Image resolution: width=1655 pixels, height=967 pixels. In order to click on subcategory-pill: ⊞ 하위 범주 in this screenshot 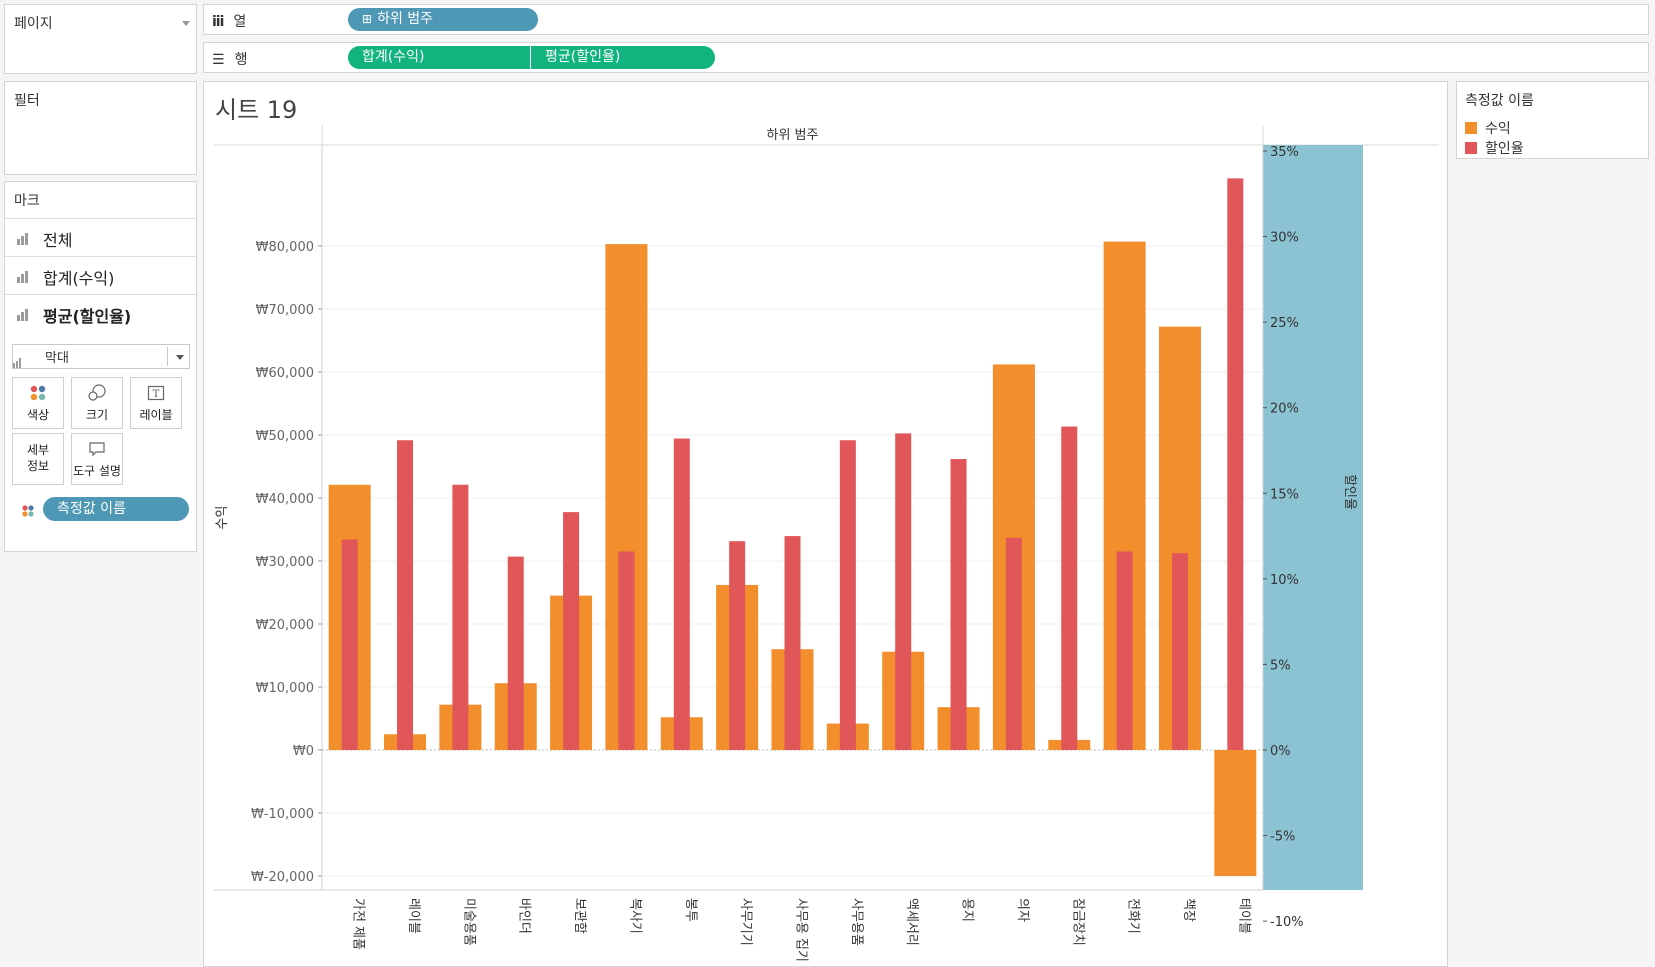, I will do `click(443, 19)`.